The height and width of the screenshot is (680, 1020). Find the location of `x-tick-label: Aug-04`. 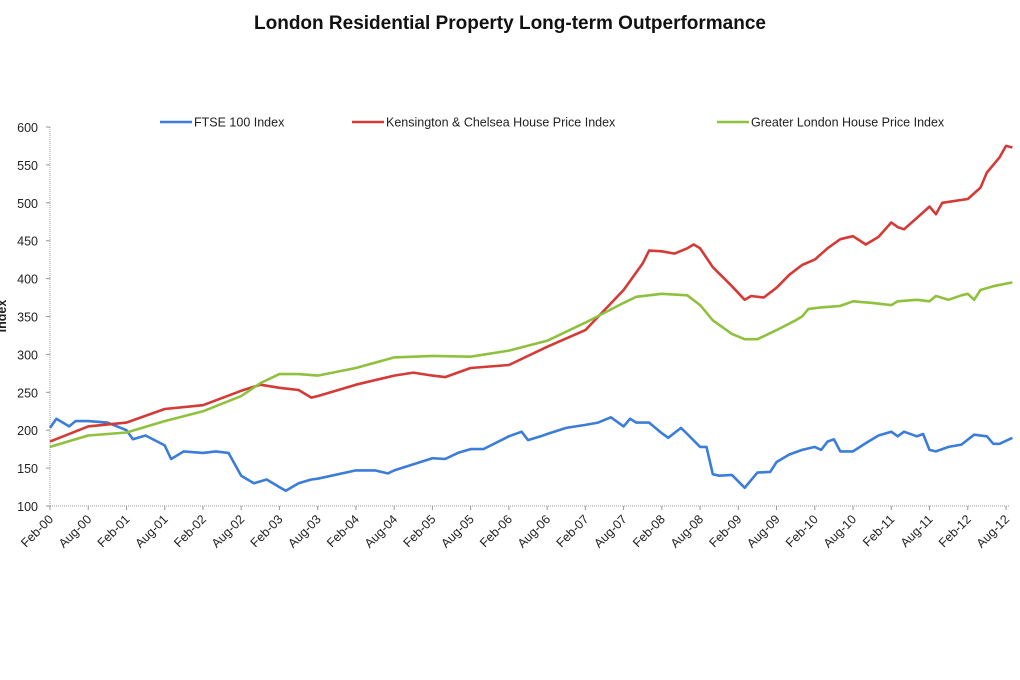

x-tick-label: Aug-04 is located at coordinates (381, 531).